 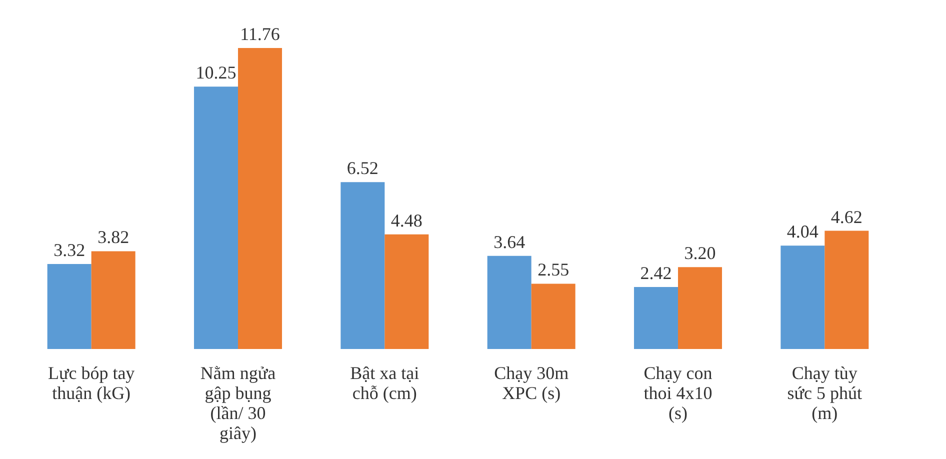 What do you see at coordinates (114, 237) in the screenshot?
I see `data-label: 3.82` at bounding box center [114, 237].